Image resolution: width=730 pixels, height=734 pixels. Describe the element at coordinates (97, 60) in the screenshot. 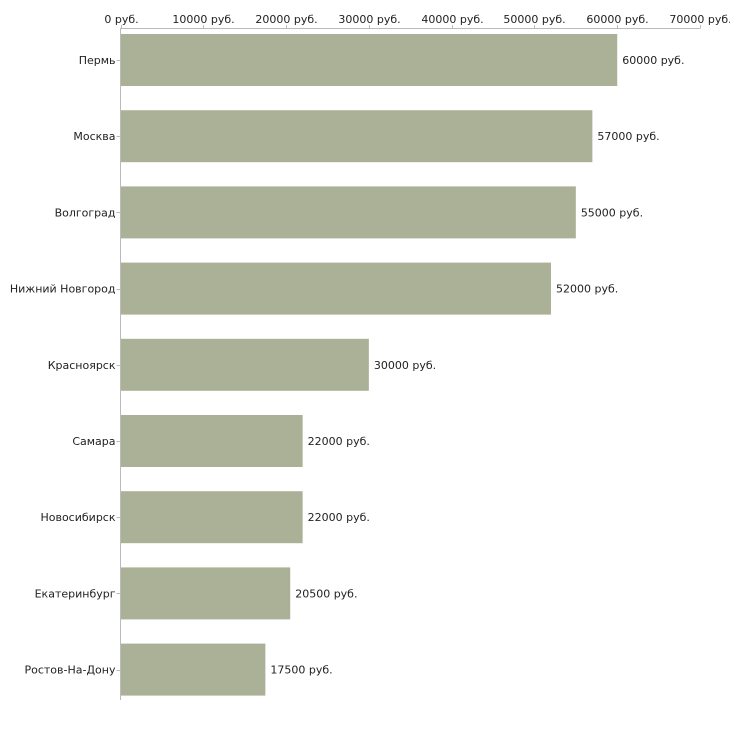

I see `category-label: Пермь` at that location.